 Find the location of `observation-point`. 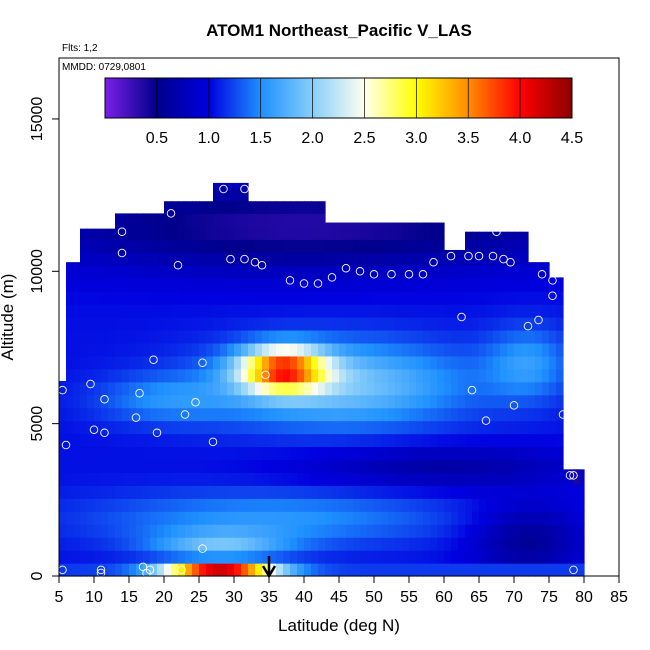

observation-point is located at coordinates (374, 274).